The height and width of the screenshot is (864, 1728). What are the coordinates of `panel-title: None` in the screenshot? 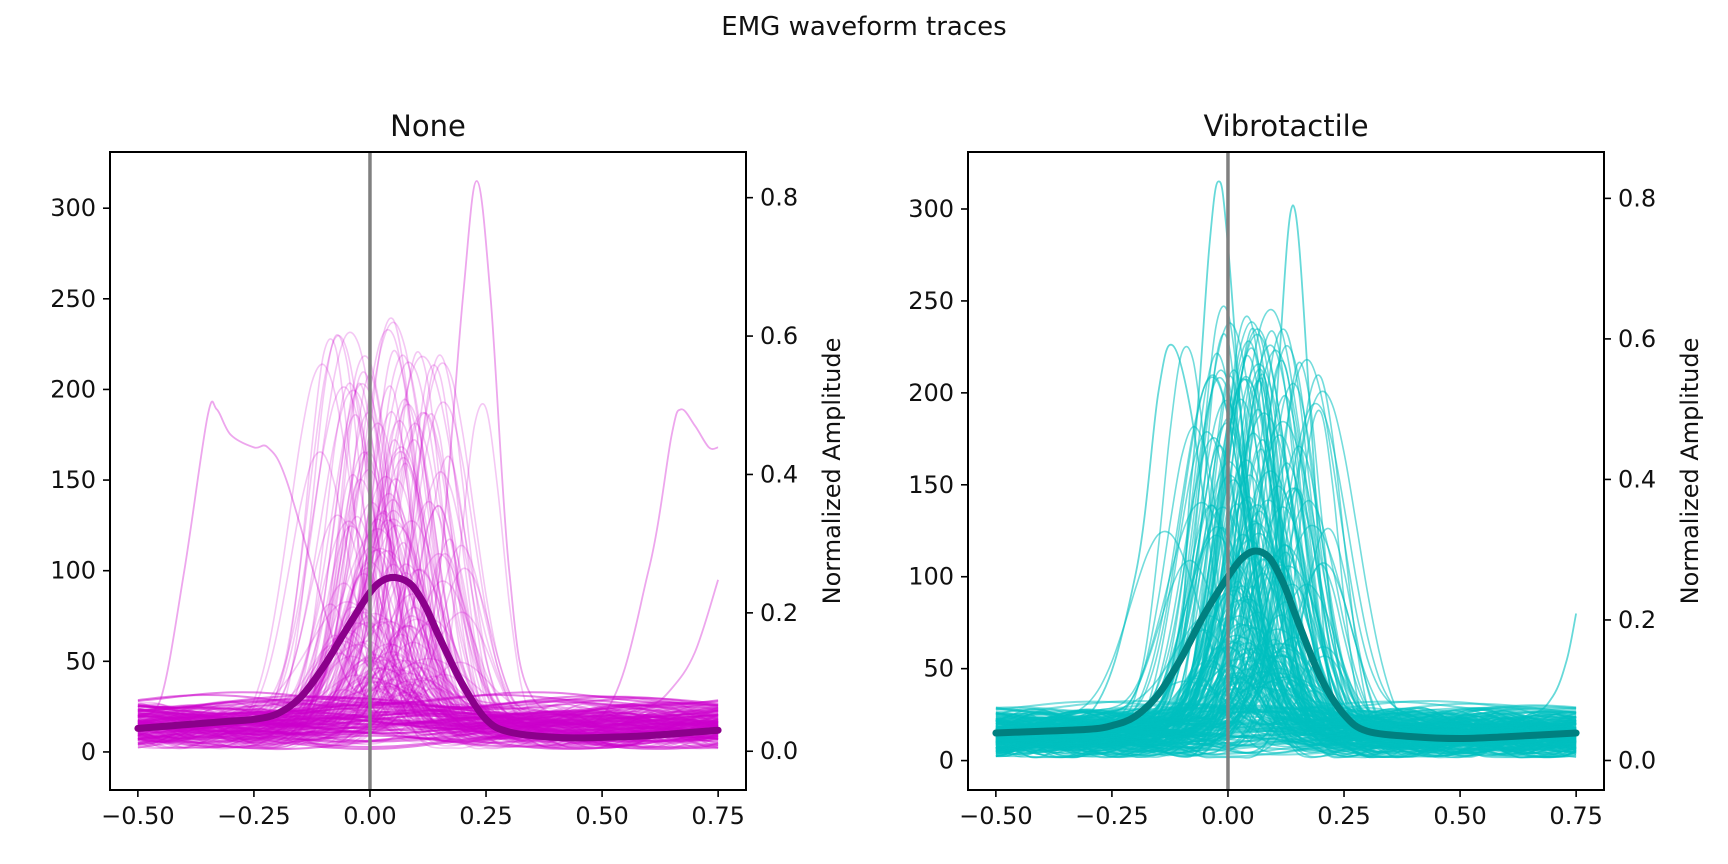 It's located at (428, 126).